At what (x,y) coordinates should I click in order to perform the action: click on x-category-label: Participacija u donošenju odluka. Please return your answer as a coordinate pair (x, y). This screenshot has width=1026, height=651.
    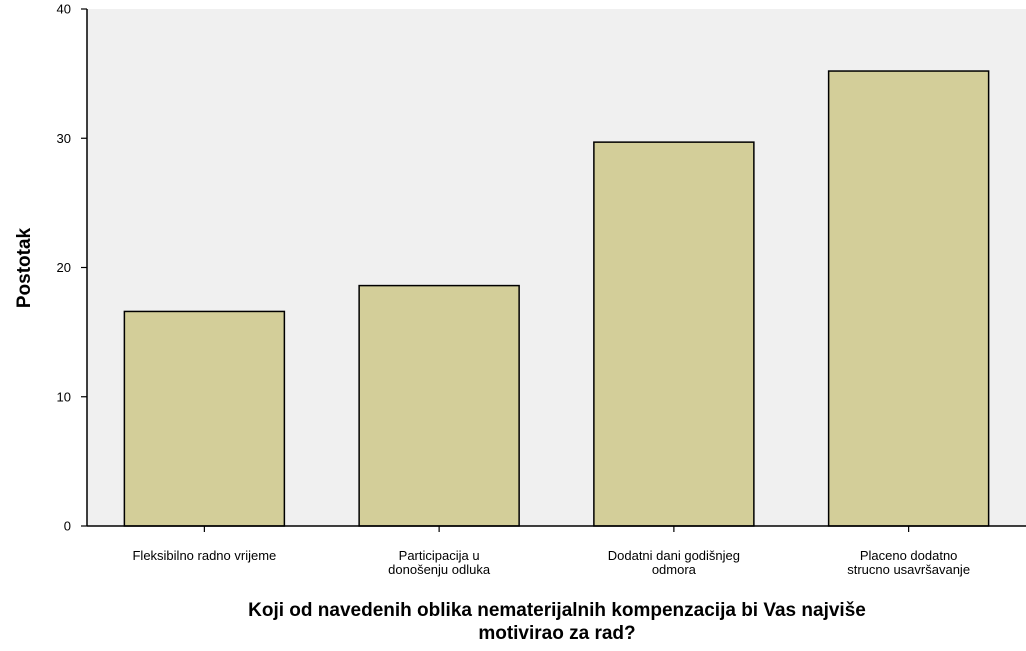
    Looking at the image, I should click on (439, 562).